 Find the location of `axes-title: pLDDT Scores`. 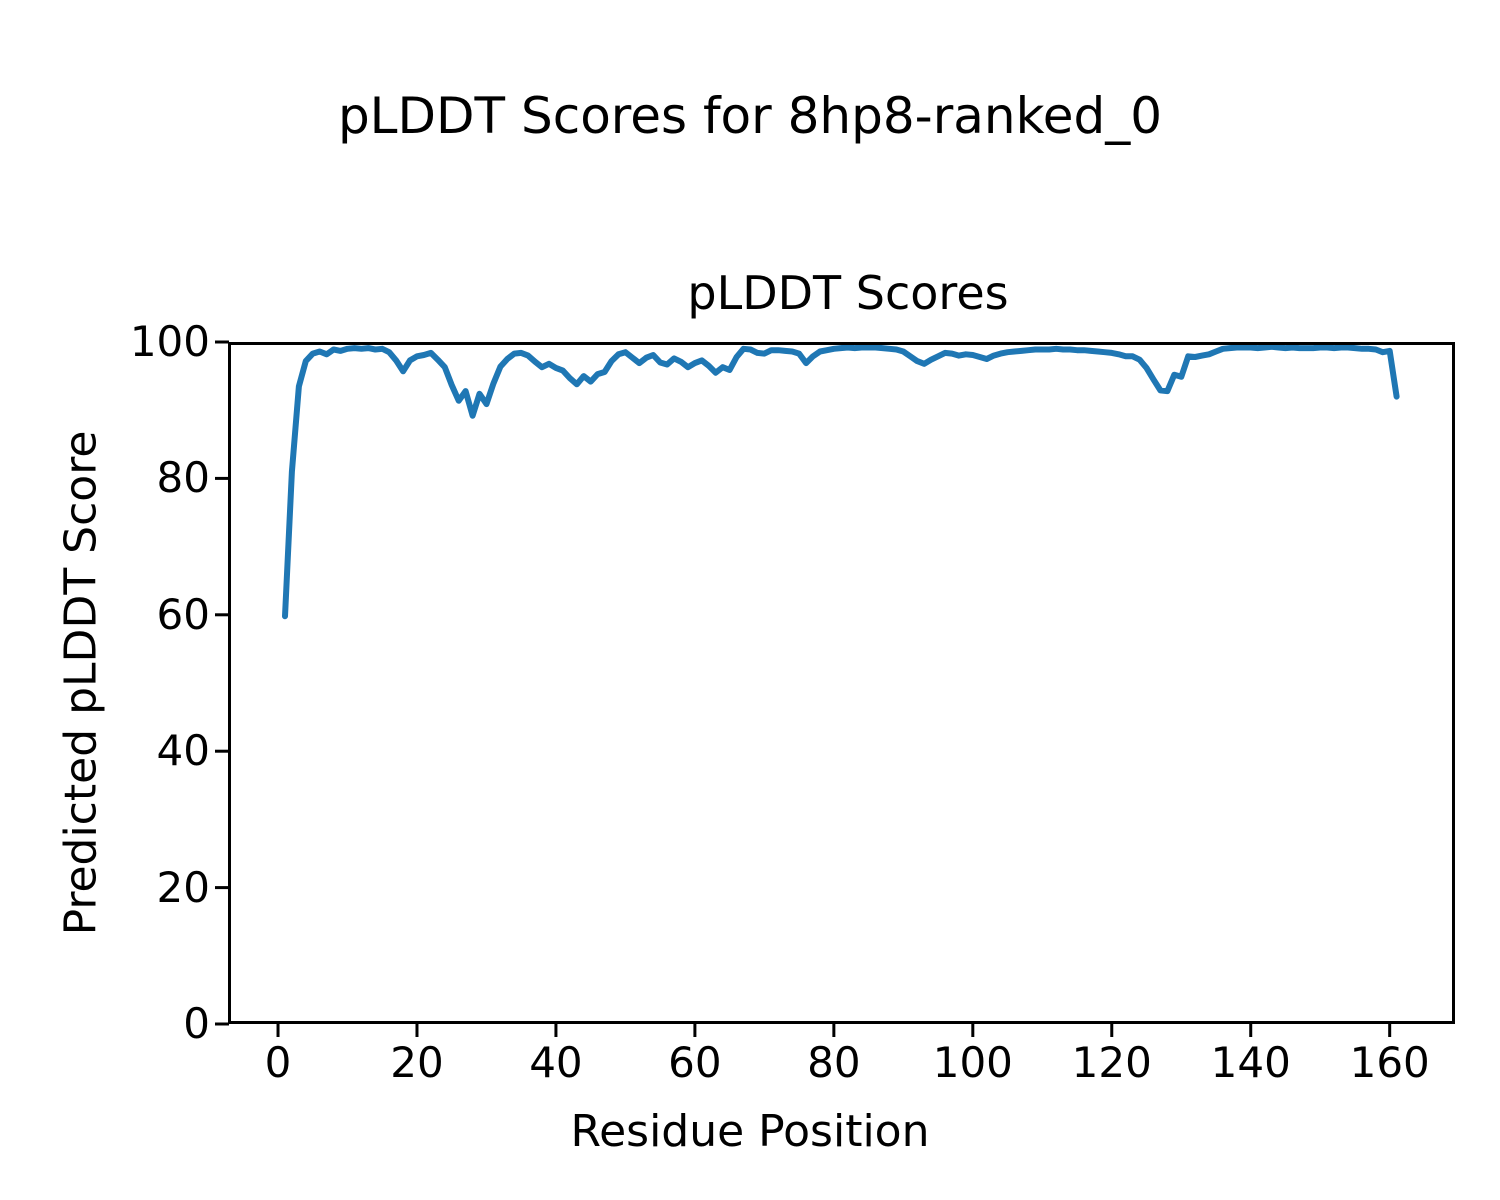

axes-title: pLDDT Scores is located at coordinates (848, 293).